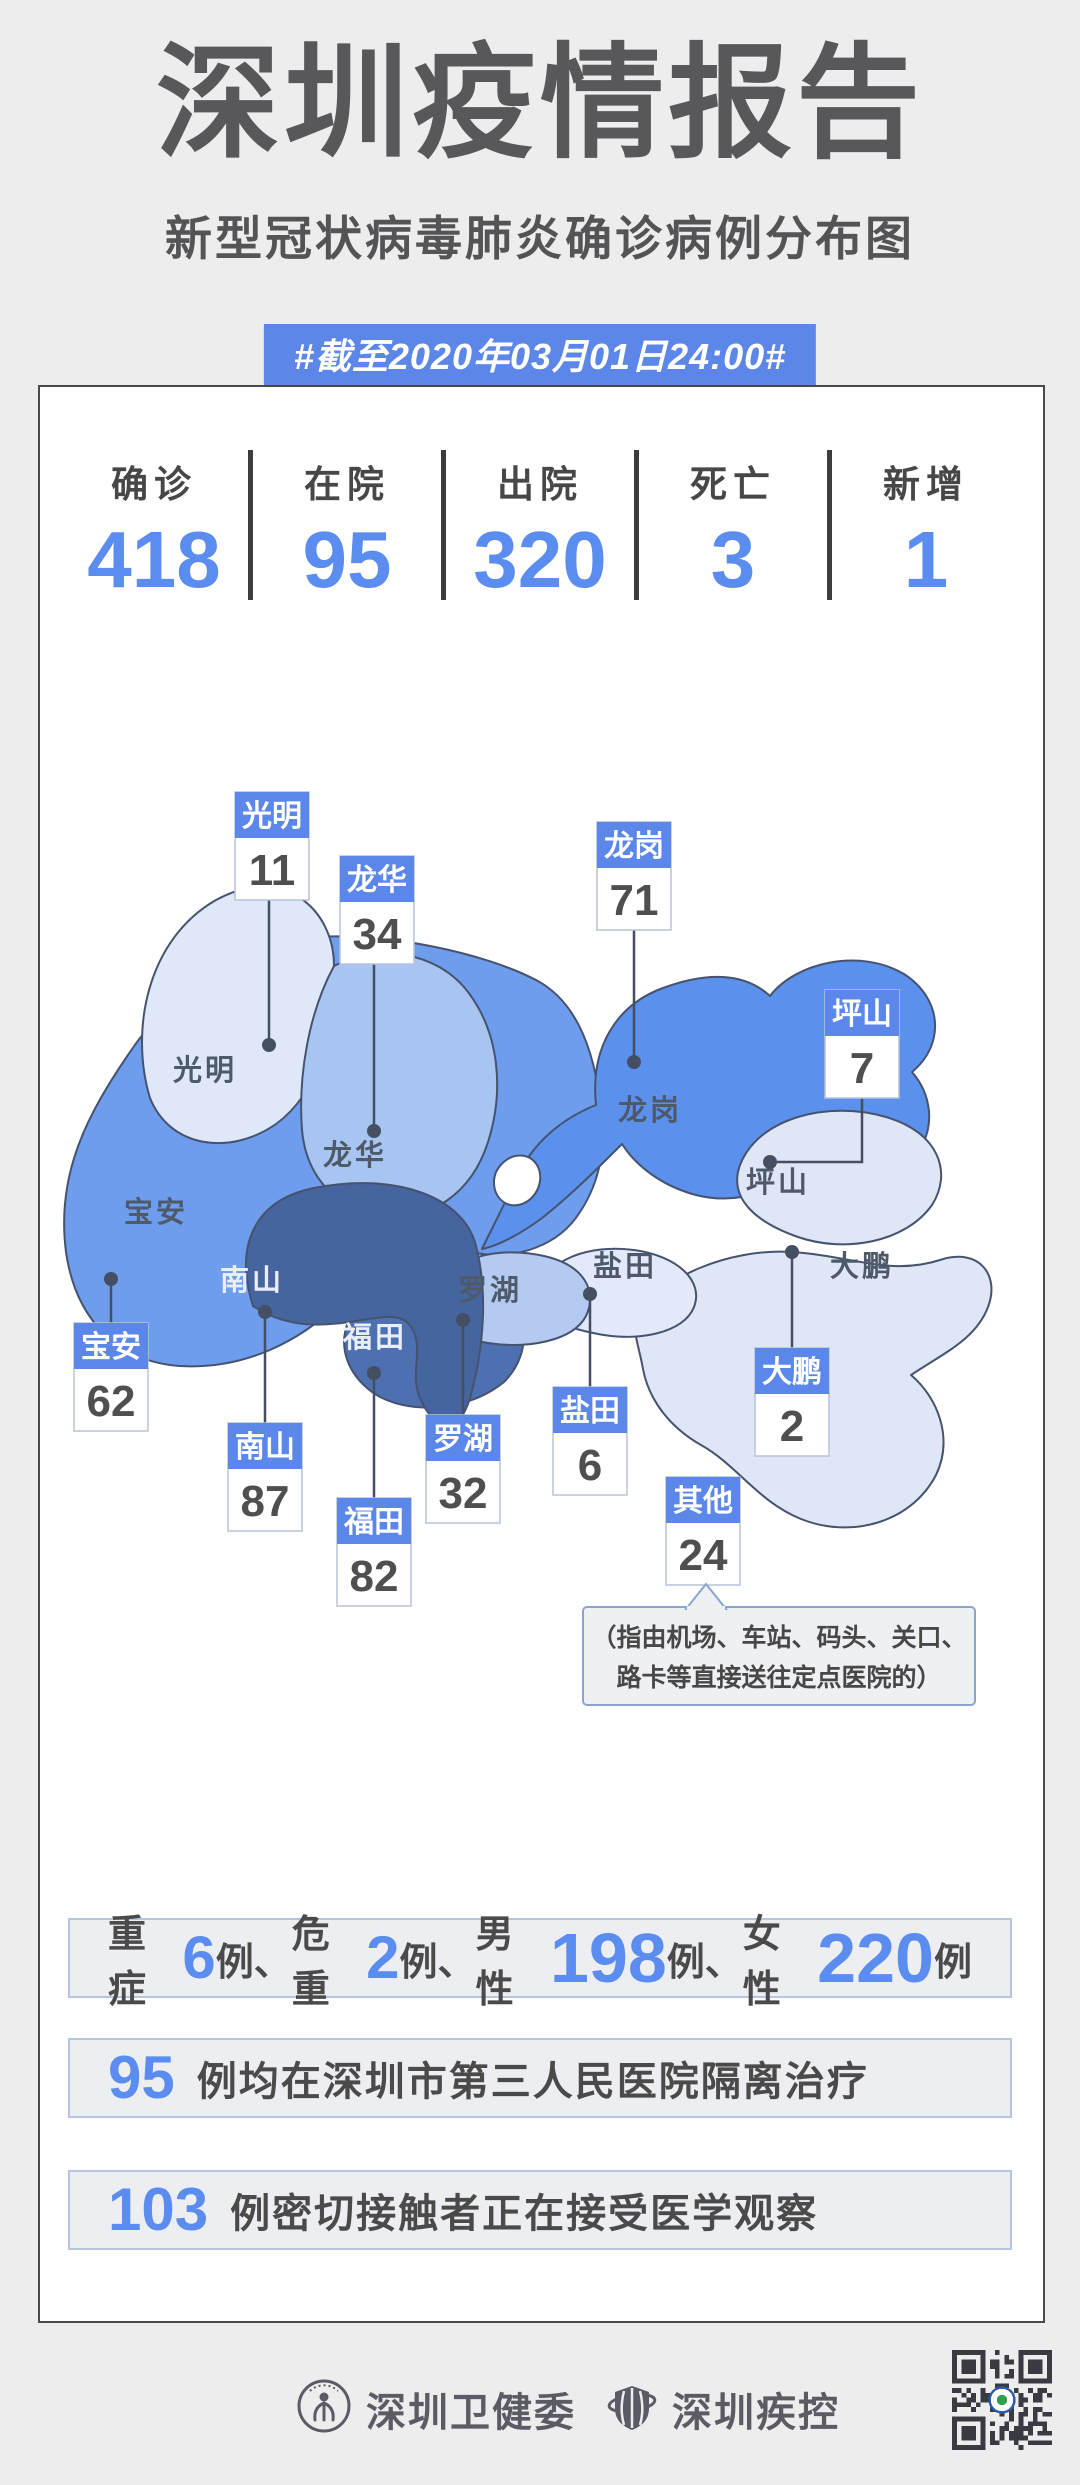  I want to click on flag-value-other: 24, so click(703, 1555).